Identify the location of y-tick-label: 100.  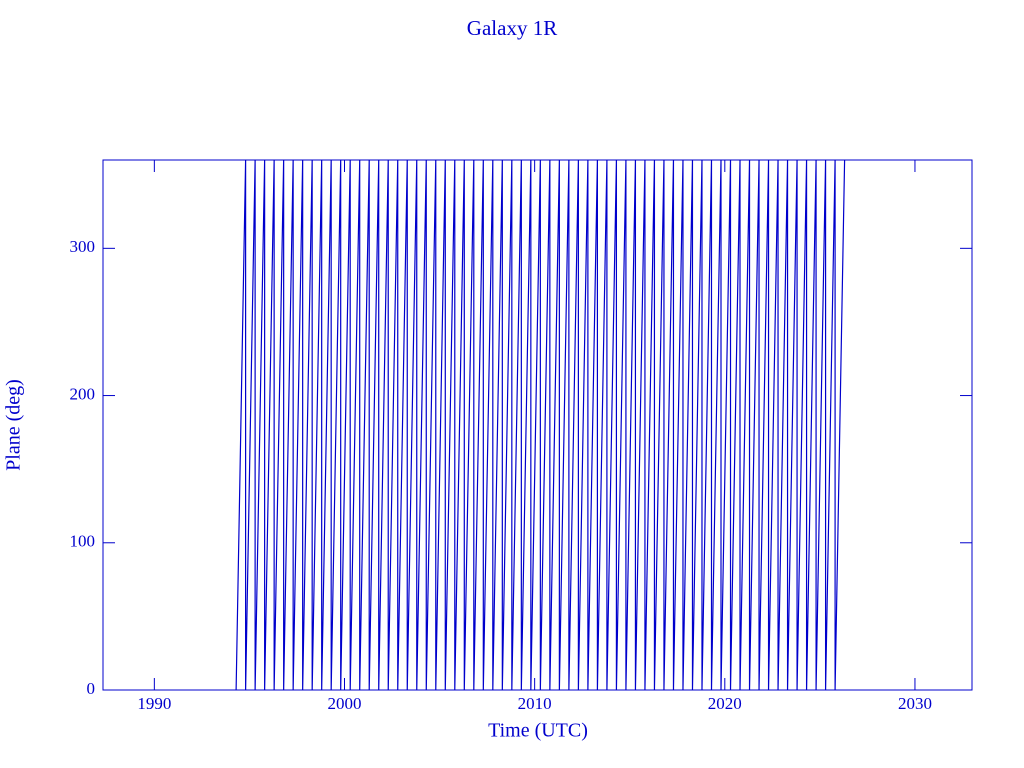
(83, 541).